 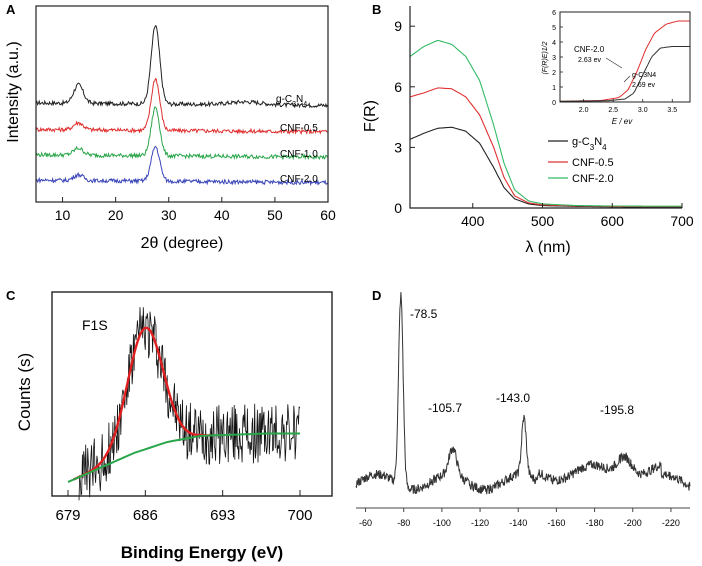 What do you see at coordinates (95, 325) in the screenshot?
I see `panel-c-peak-label: F1S` at bounding box center [95, 325].